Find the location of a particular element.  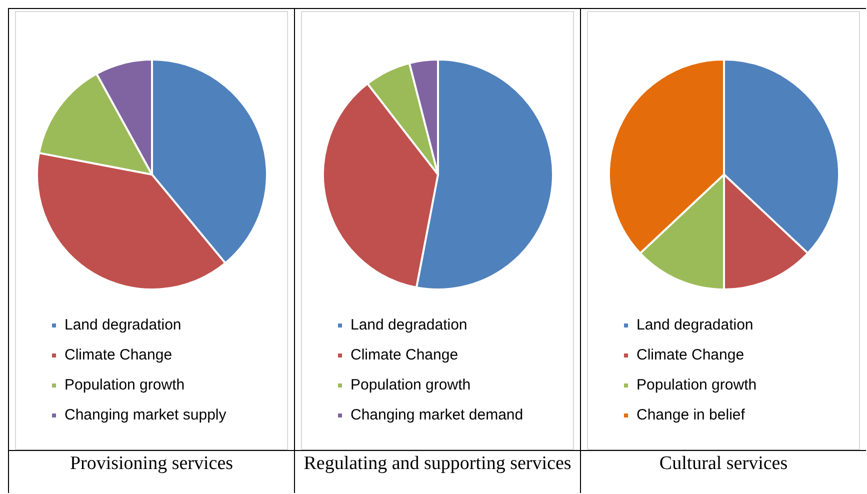

legend-label: Changing market supply is located at coordinates (145, 415).